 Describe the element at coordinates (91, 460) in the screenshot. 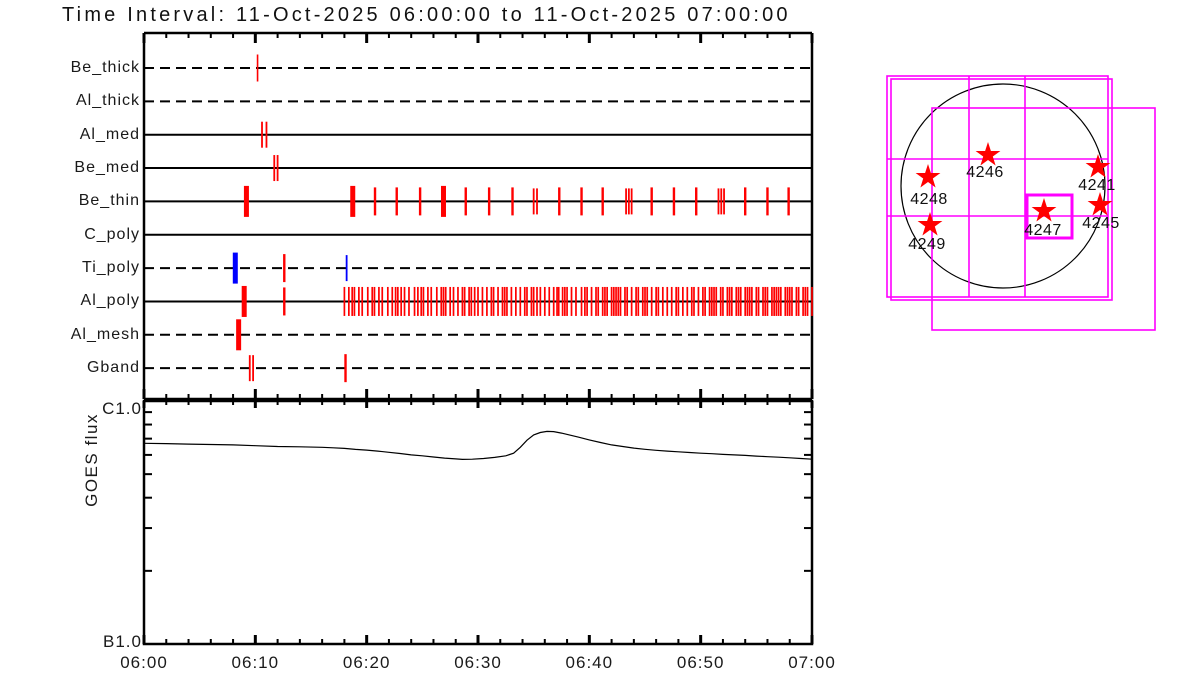

I see `goes-axis-title: GOES flux` at that location.